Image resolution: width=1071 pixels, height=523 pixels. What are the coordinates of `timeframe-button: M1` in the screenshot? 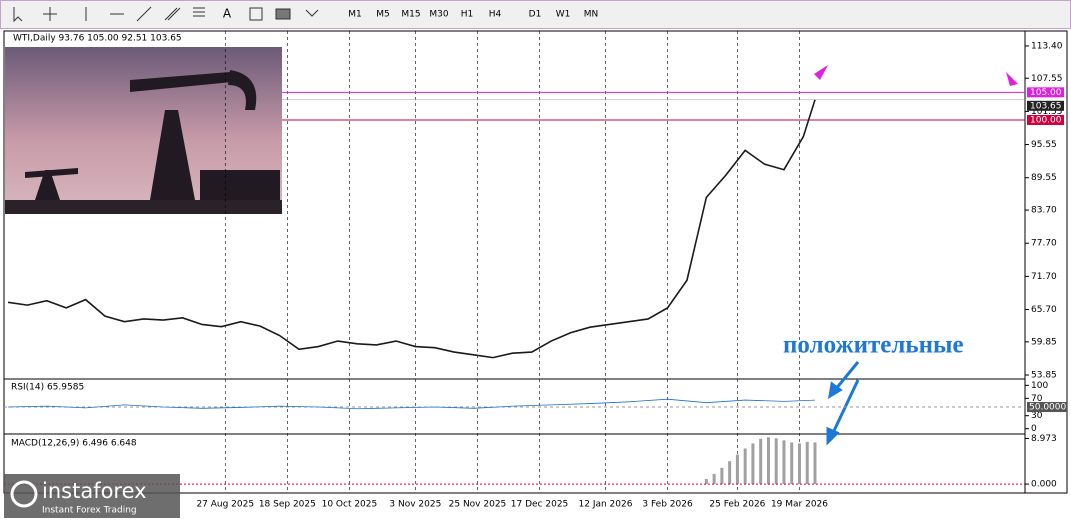 It's located at (355, 15).